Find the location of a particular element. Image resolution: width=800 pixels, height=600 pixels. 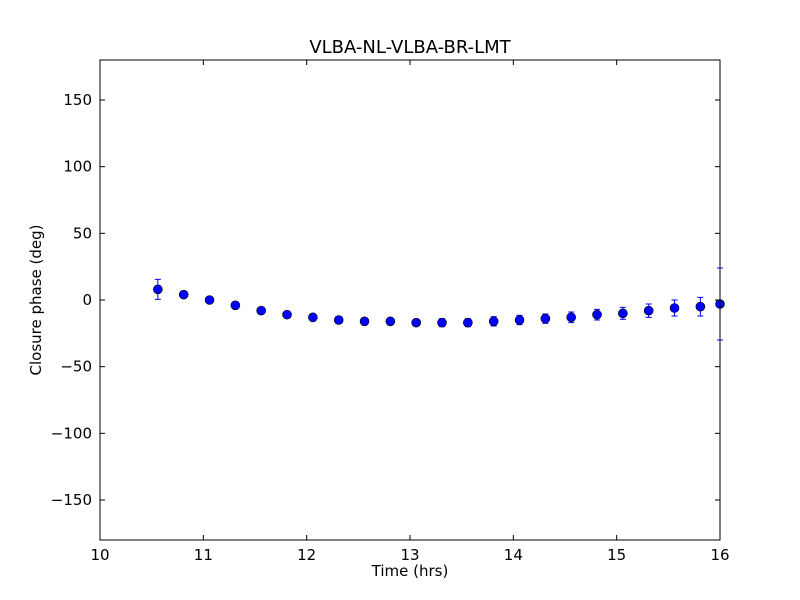

y-tick-label: 150 is located at coordinates (77, 100).